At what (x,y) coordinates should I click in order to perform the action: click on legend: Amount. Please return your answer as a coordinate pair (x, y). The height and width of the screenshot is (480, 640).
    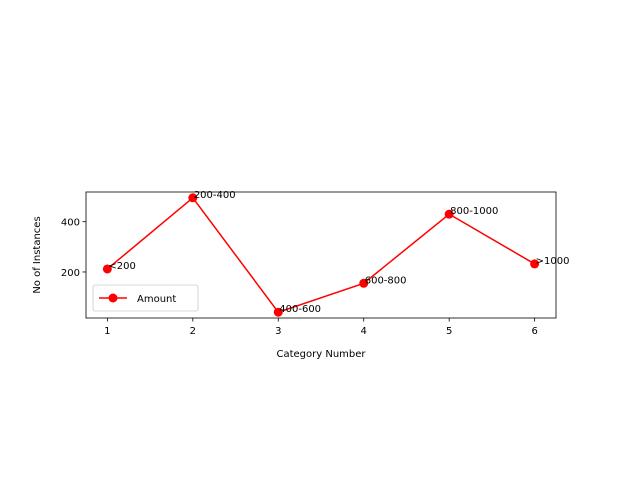
    Looking at the image, I should click on (145, 298).